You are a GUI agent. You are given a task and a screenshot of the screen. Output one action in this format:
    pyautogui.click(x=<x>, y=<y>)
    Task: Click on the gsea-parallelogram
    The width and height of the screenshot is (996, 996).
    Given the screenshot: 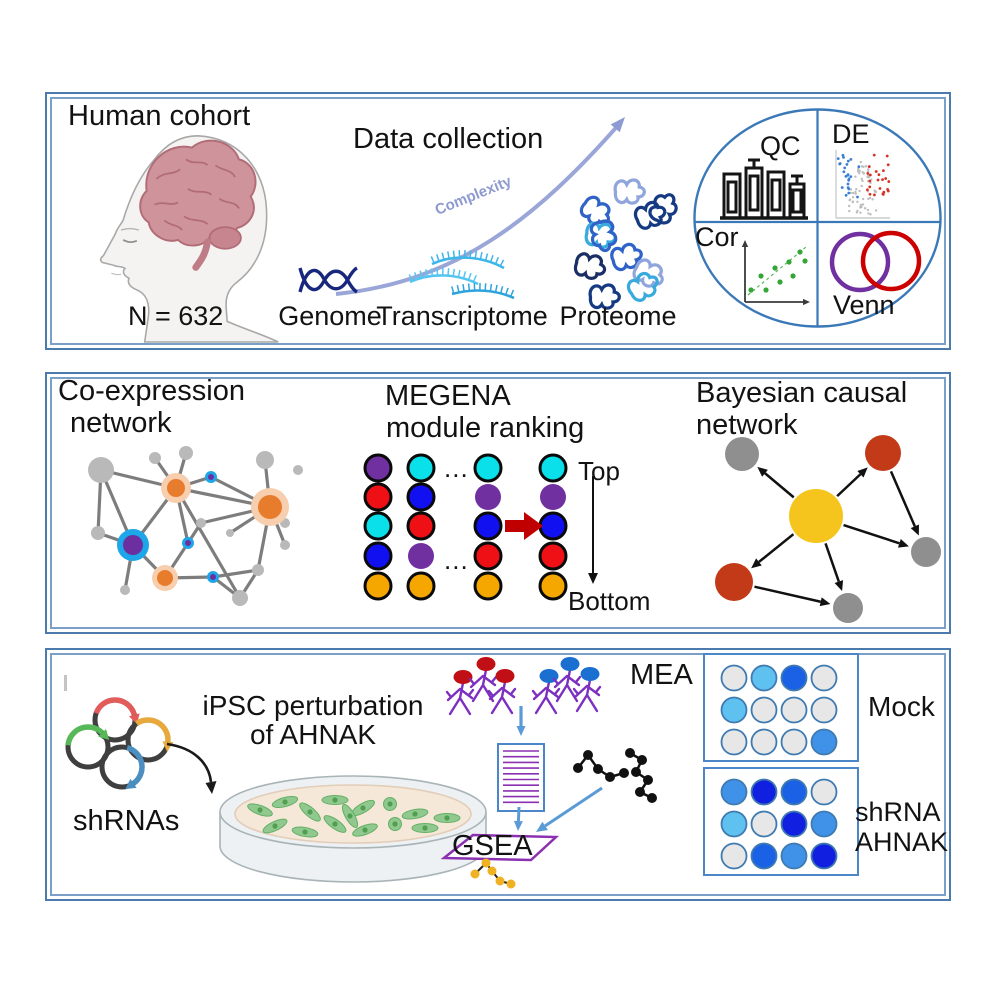 What is the action you would take?
    pyautogui.click(x=500, y=847)
    